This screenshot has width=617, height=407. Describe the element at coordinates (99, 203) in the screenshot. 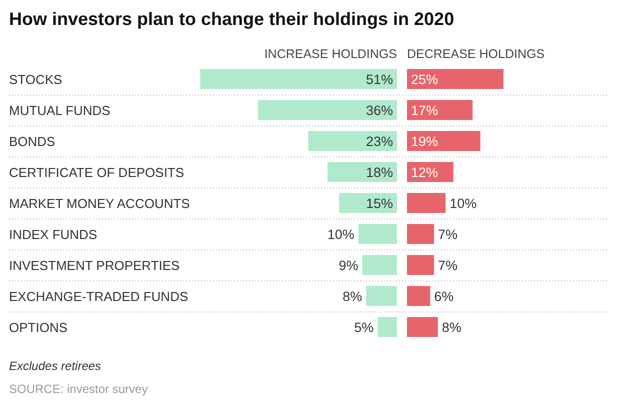

I see `y-tick-label: MARKET MONEY ACCOUNTS` at that location.